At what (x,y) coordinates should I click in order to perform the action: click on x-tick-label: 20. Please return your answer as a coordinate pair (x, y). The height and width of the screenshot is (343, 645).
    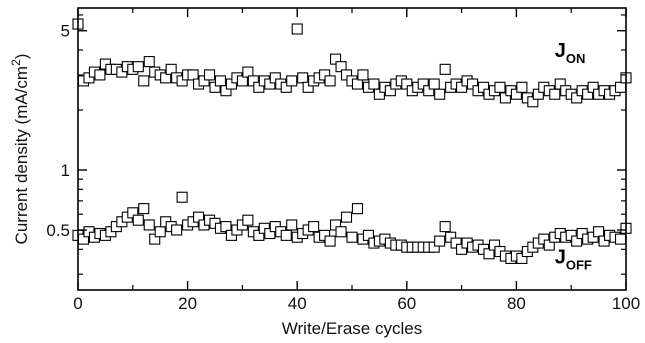
    Looking at the image, I should click on (187, 303).